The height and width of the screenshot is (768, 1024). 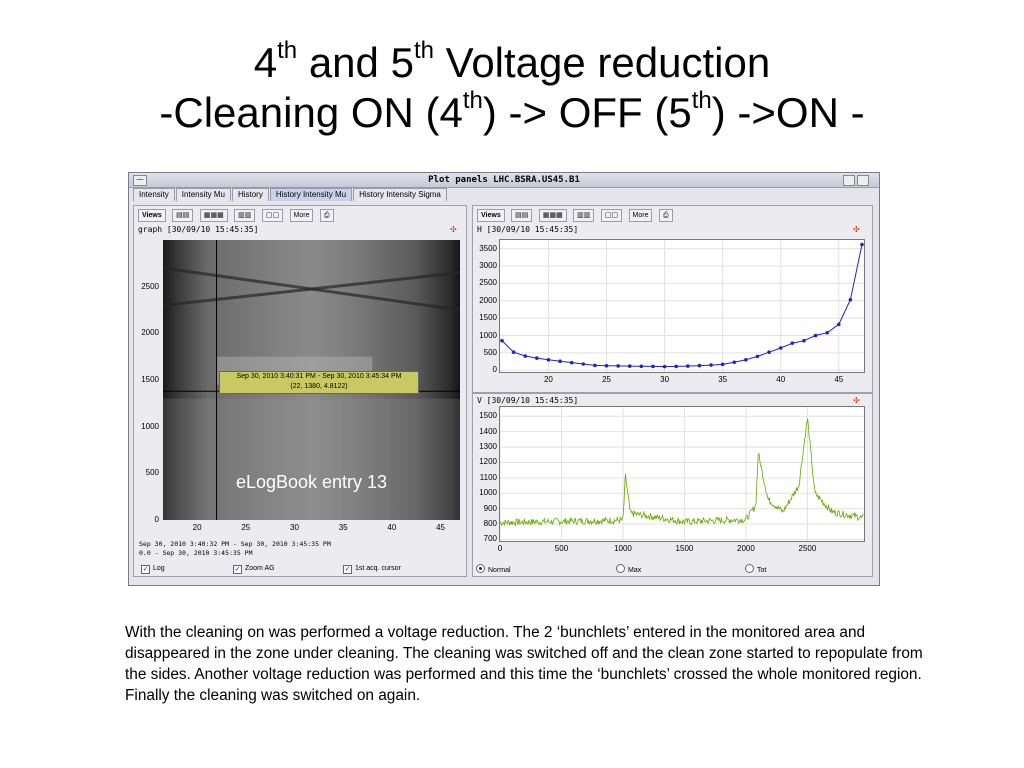 What do you see at coordinates (548, 379) in the screenshot?
I see `h-x-tick: 20` at bounding box center [548, 379].